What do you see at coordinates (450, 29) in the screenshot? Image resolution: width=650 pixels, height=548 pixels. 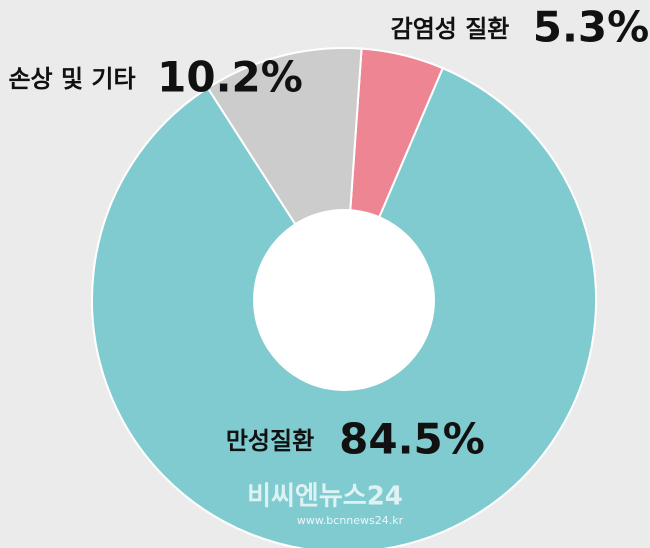 I see `category-label: 감염성 질환` at bounding box center [450, 29].